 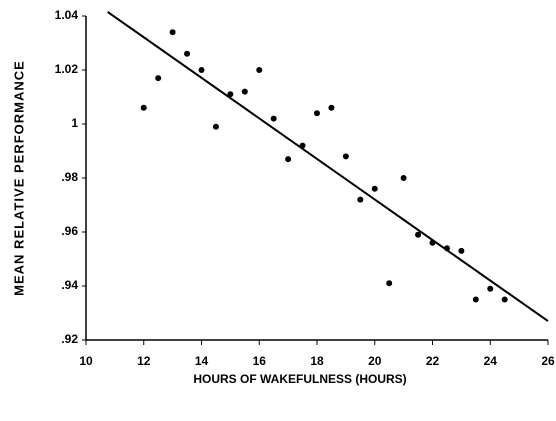 What do you see at coordinates (548, 361) in the screenshot?
I see `x-tick-label: 26` at bounding box center [548, 361].